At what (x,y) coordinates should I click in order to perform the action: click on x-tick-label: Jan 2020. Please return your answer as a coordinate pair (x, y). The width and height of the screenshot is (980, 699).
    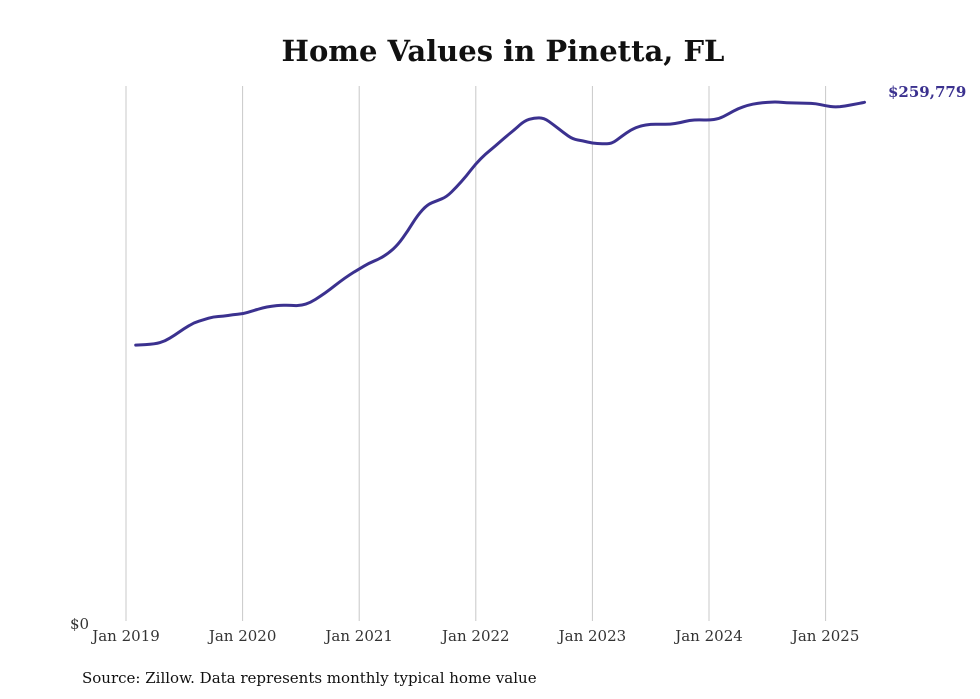
    Looking at the image, I should click on (242, 636).